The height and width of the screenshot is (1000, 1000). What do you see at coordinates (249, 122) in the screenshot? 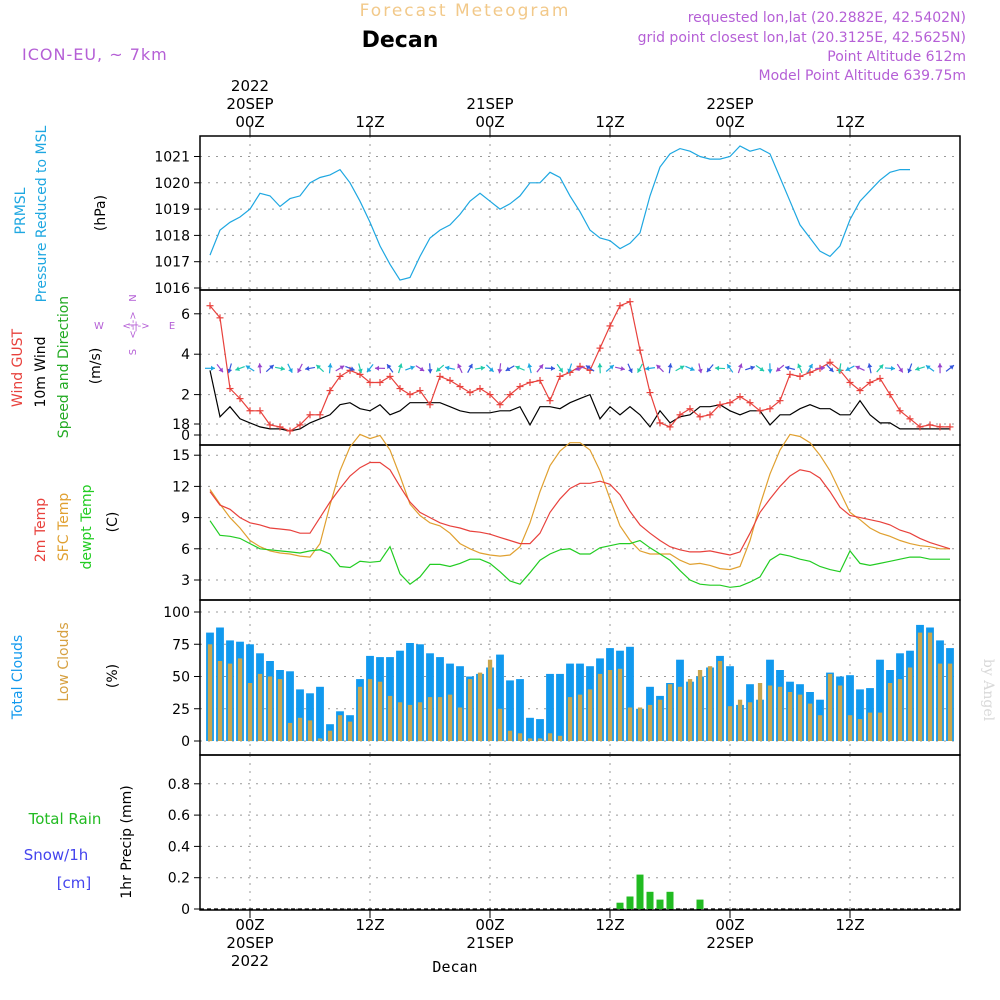
I see `top-tick-label: 00Z` at bounding box center [249, 122].